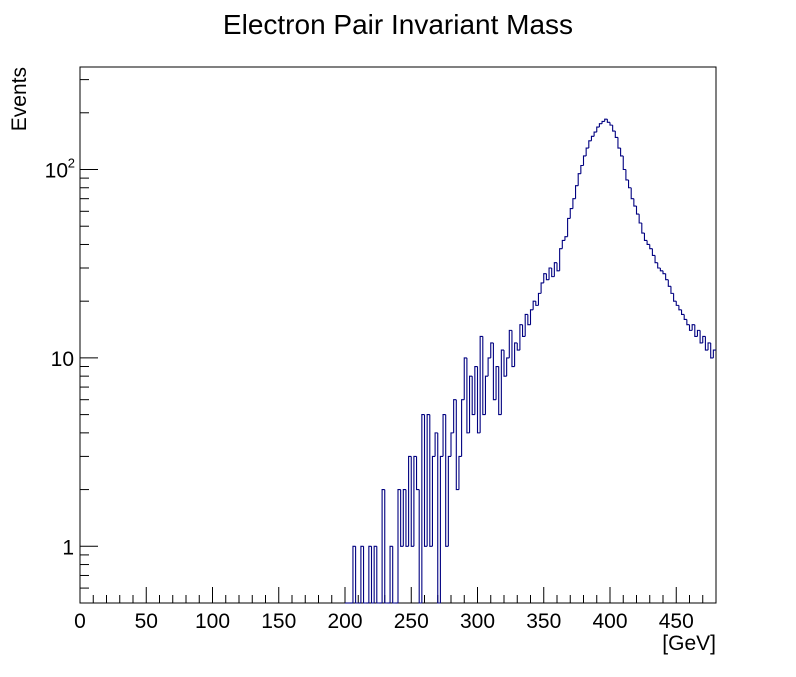  What do you see at coordinates (146, 621) in the screenshot?
I see `x-tick-label: 50` at bounding box center [146, 621].